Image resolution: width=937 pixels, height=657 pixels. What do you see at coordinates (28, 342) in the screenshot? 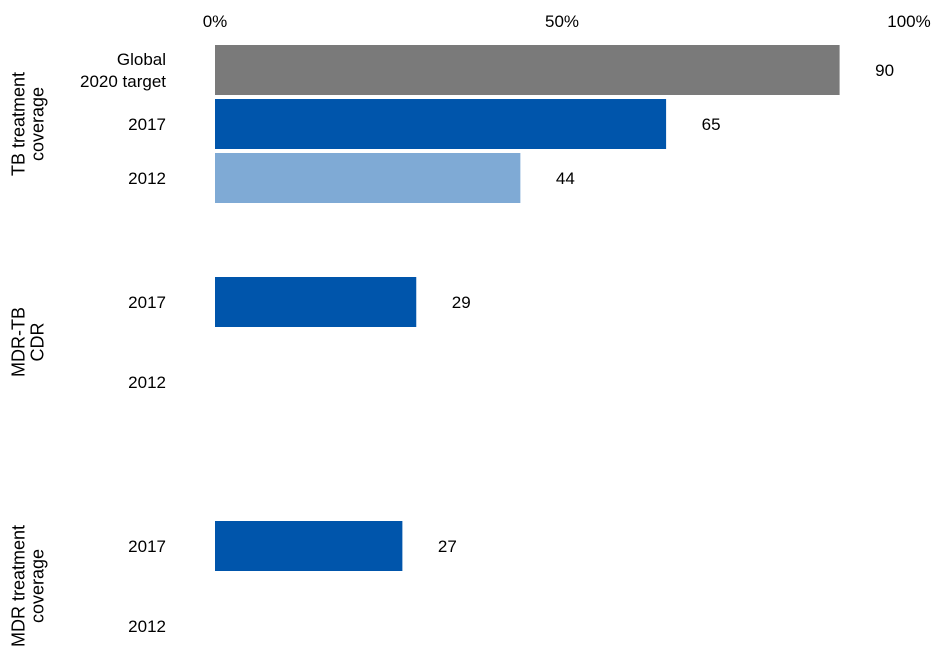
I see `group-label: MDR-TBCDR` at bounding box center [28, 342].